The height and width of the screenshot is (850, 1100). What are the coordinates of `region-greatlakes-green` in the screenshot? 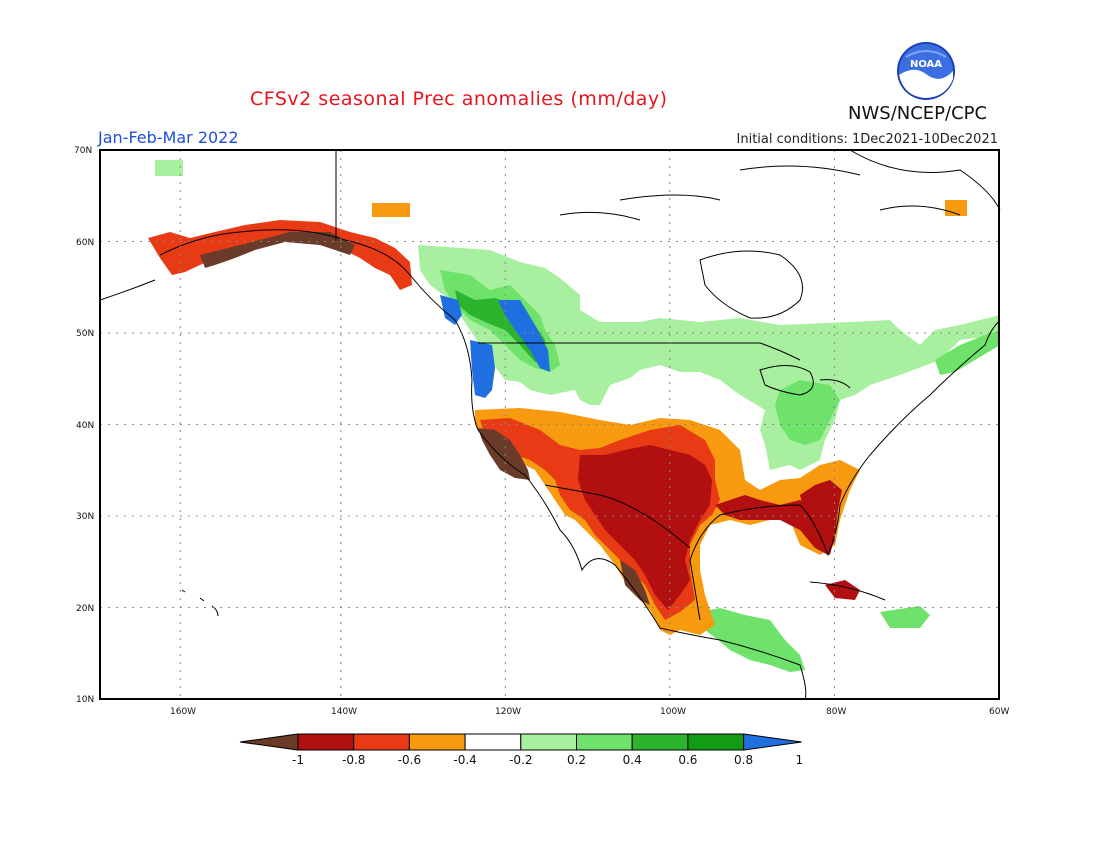 It's located at (807, 412).